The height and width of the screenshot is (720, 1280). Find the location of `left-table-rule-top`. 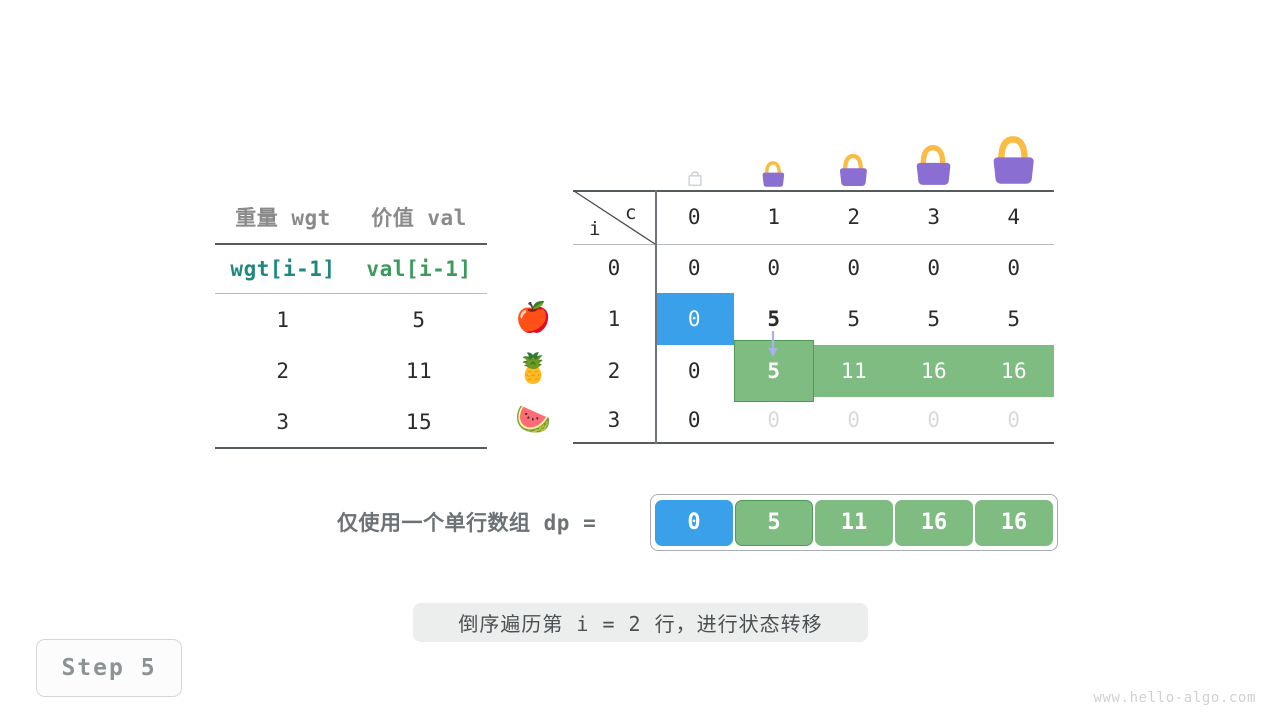

left-table-rule-top is located at coordinates (351, 244).